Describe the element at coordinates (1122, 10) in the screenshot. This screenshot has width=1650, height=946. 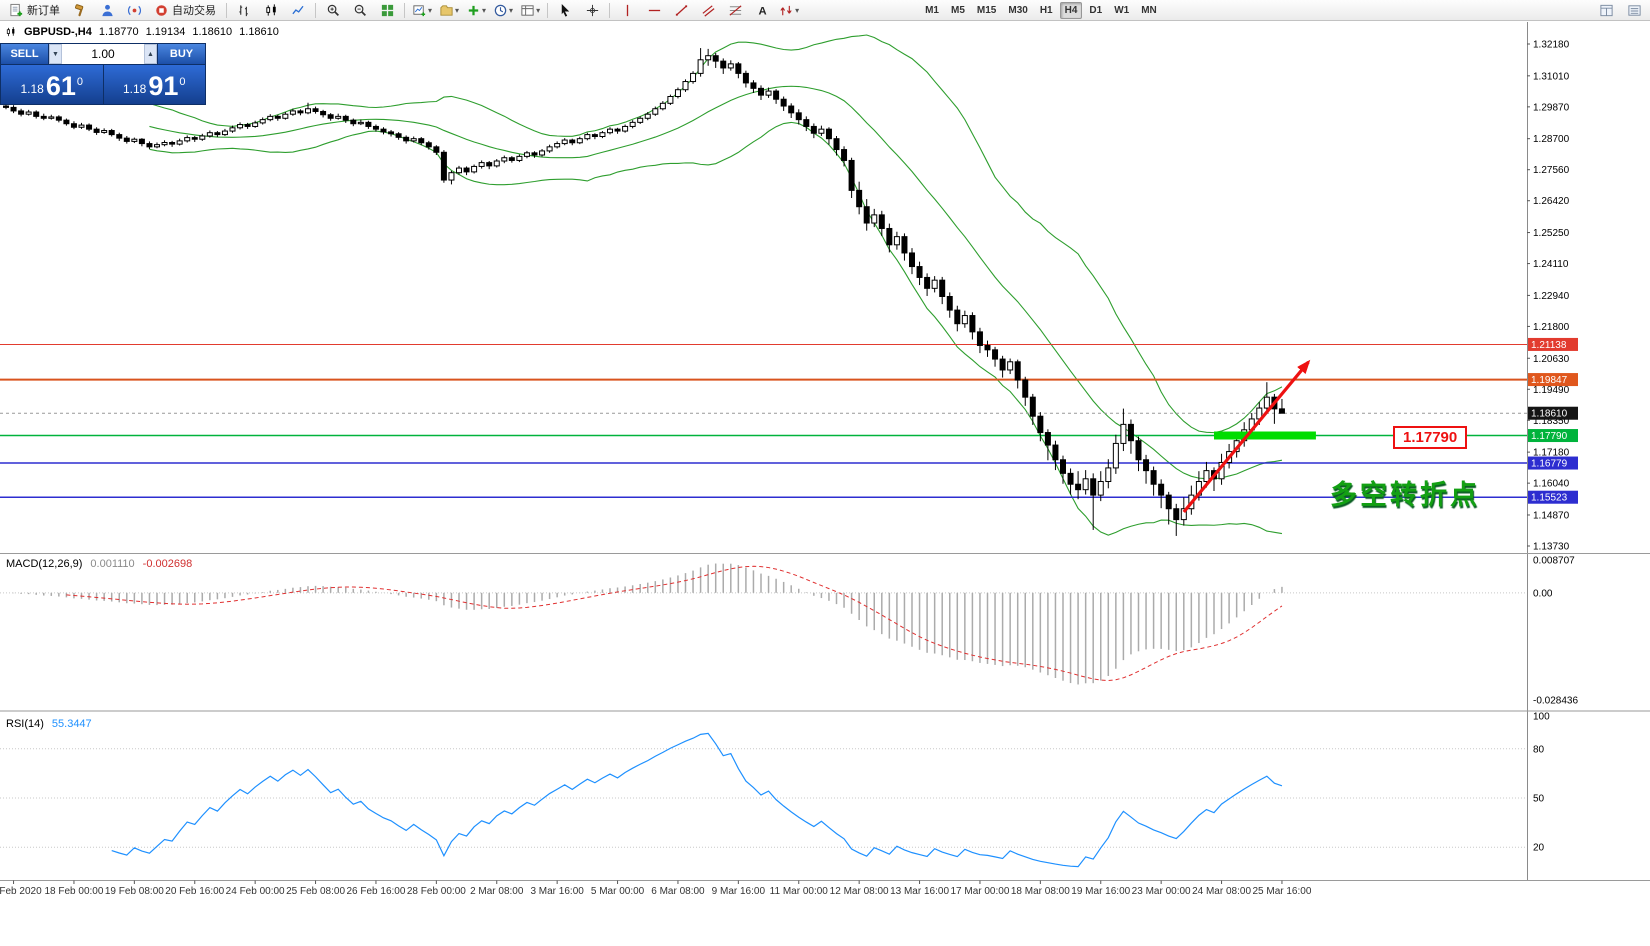
I see `tf-button-W1: W1` at that location.